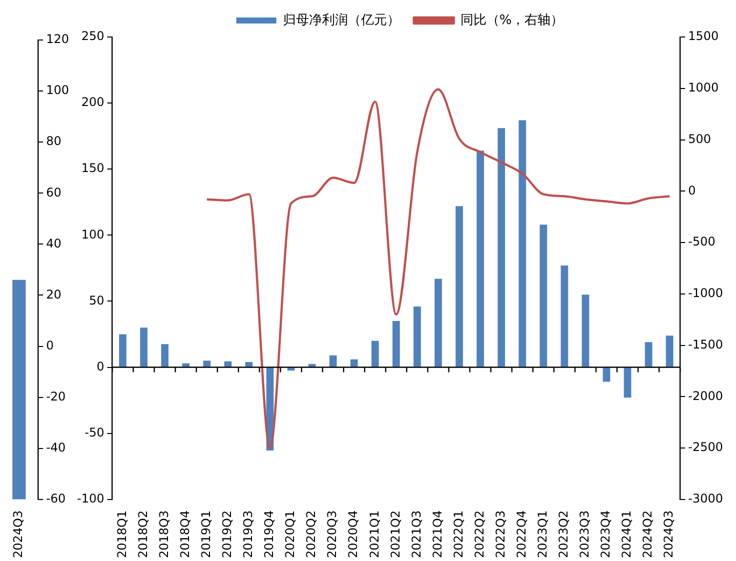 The height and width of the screenshot is (561, 736). I want to click on y-tick-label: -40, so click(56, 447).